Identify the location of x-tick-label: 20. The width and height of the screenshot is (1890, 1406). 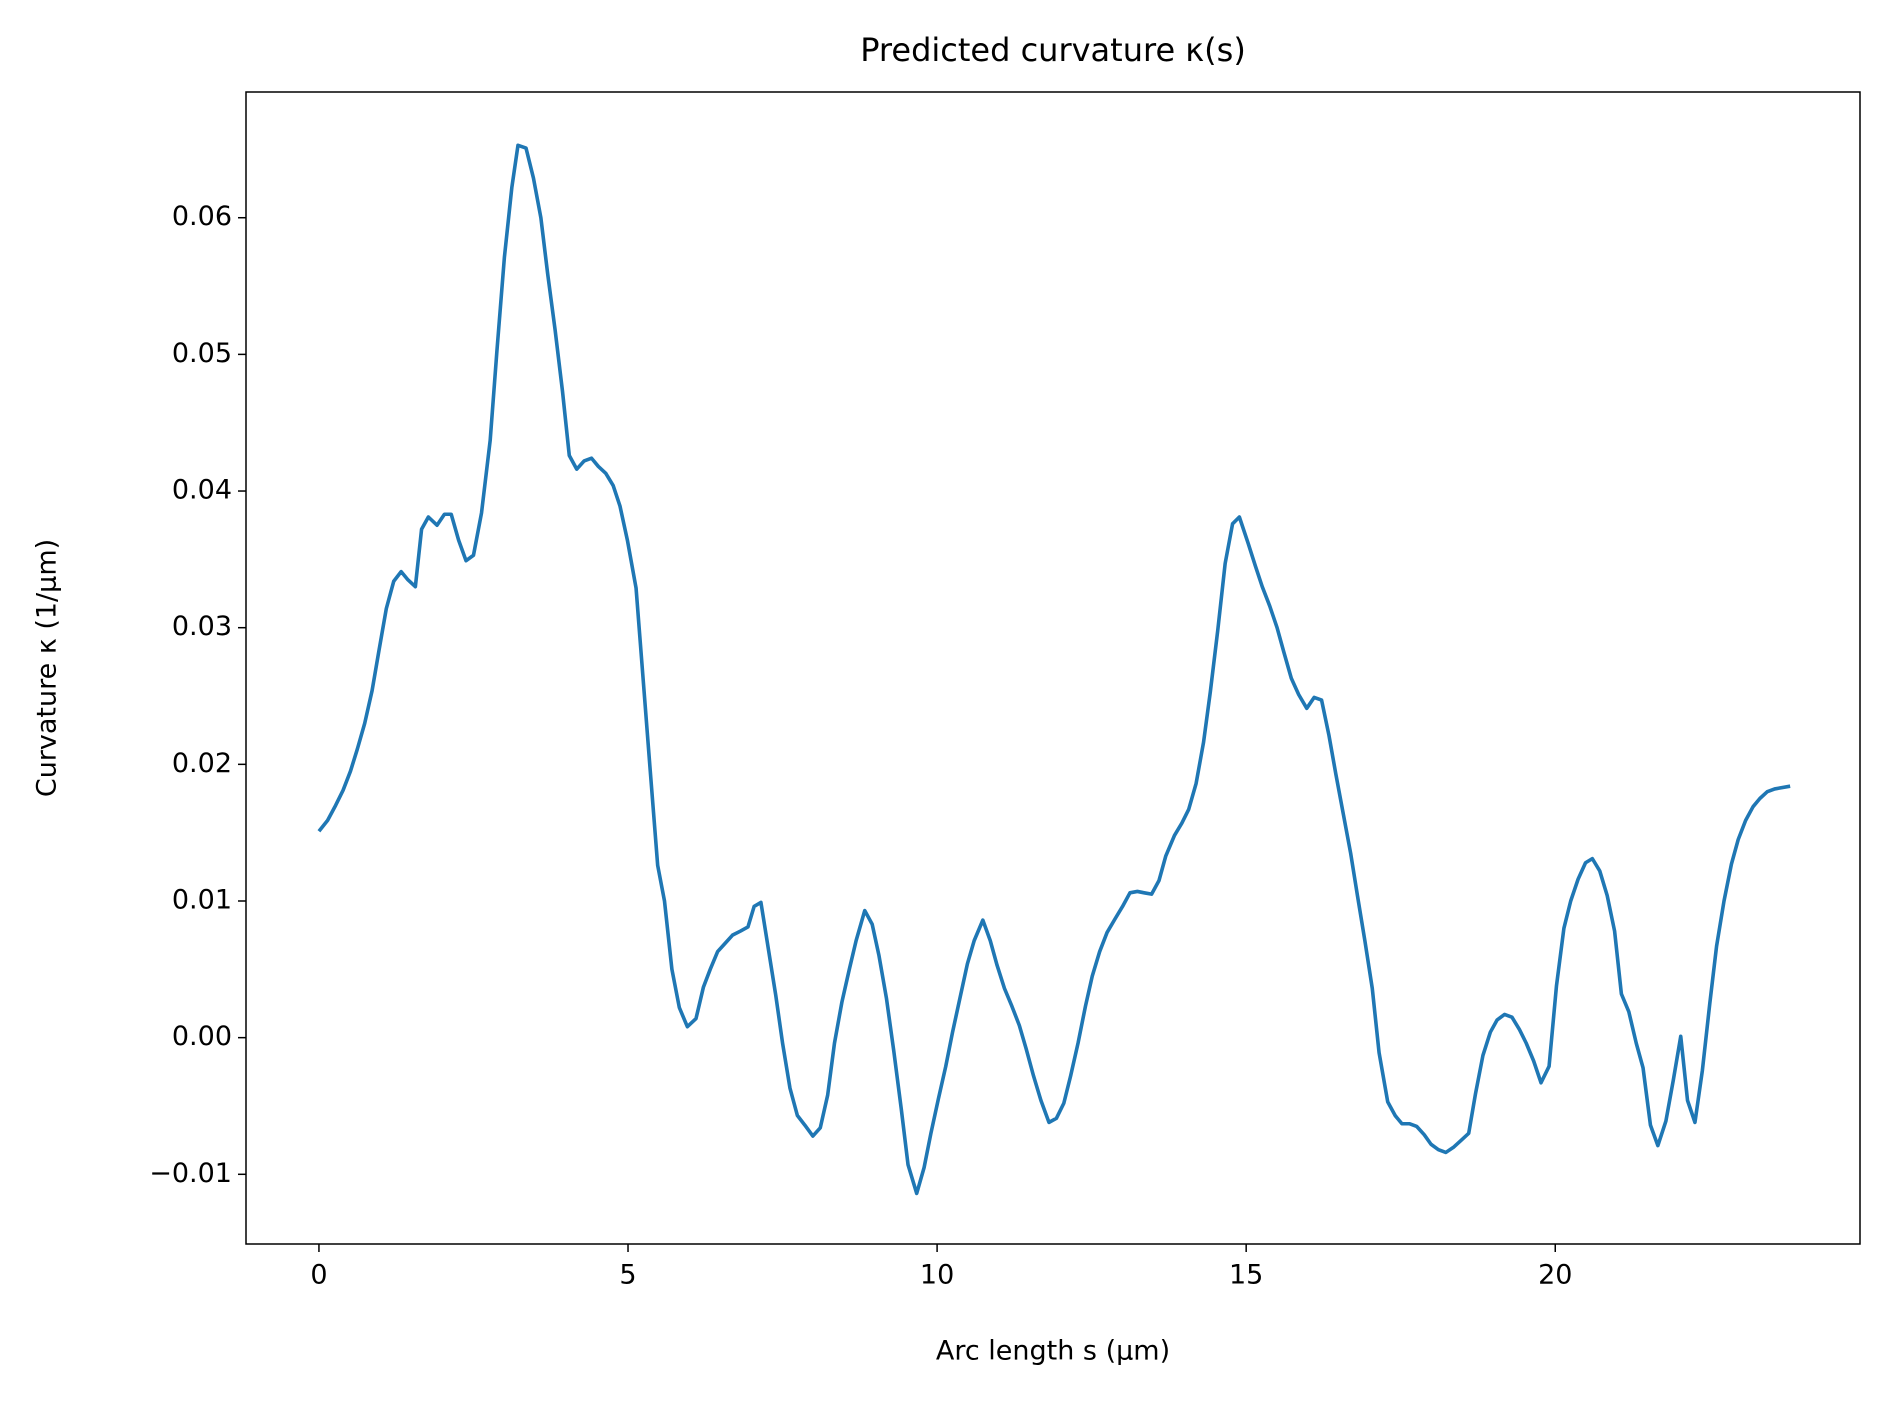
(1555, 1275).